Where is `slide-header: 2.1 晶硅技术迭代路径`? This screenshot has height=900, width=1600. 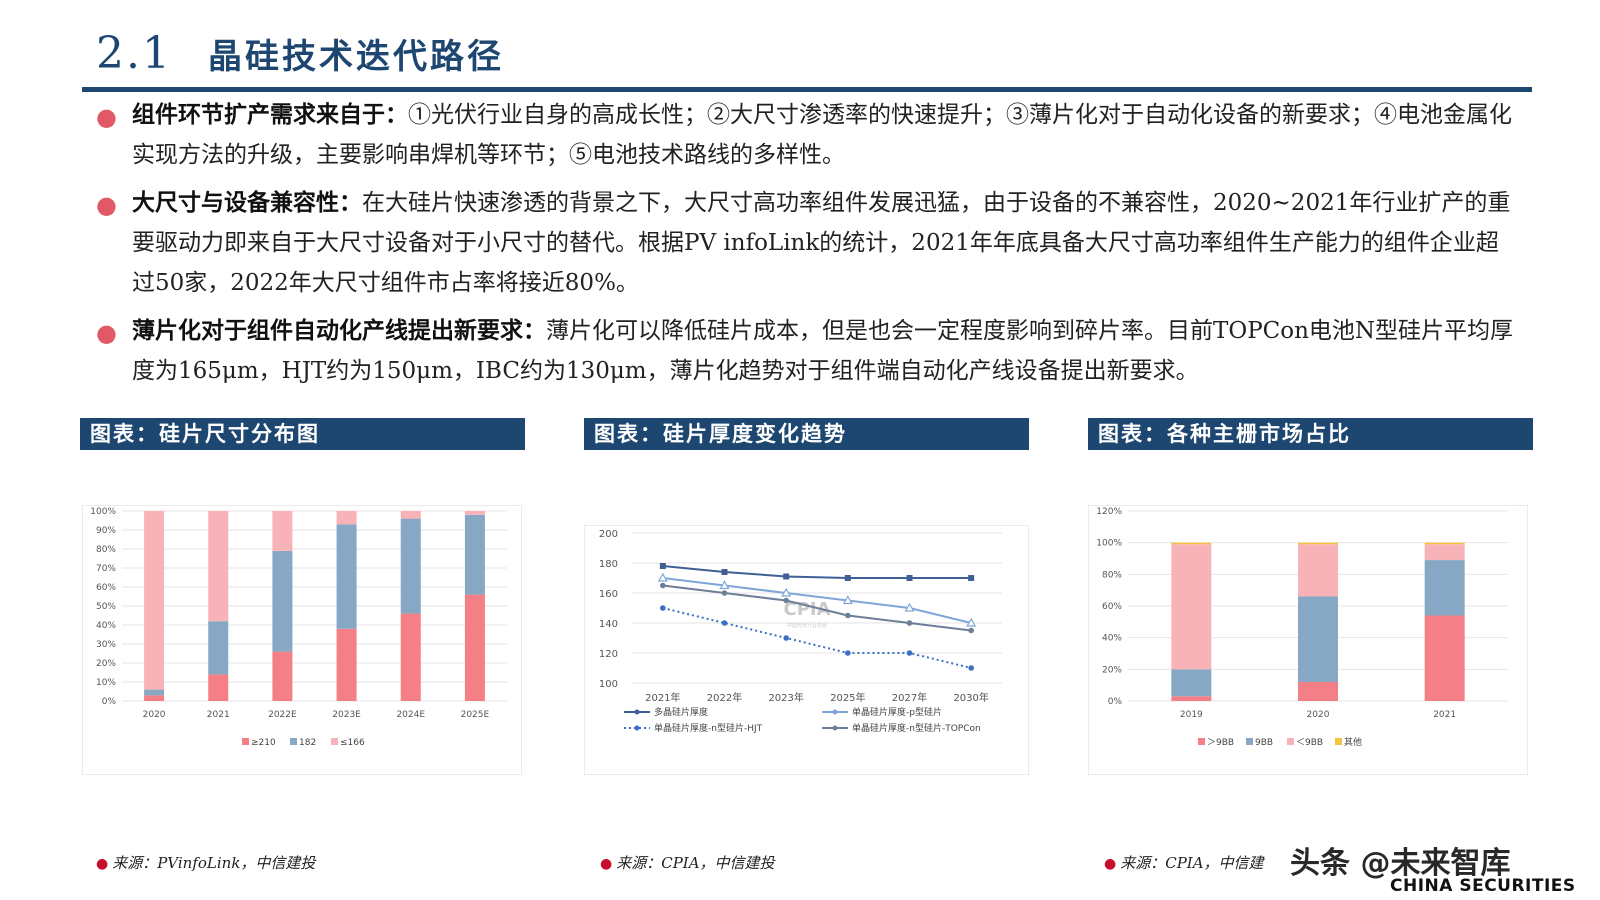
slide-header: 2.1 晶硅技术迭代路径 is located at coordinates (300, 53).